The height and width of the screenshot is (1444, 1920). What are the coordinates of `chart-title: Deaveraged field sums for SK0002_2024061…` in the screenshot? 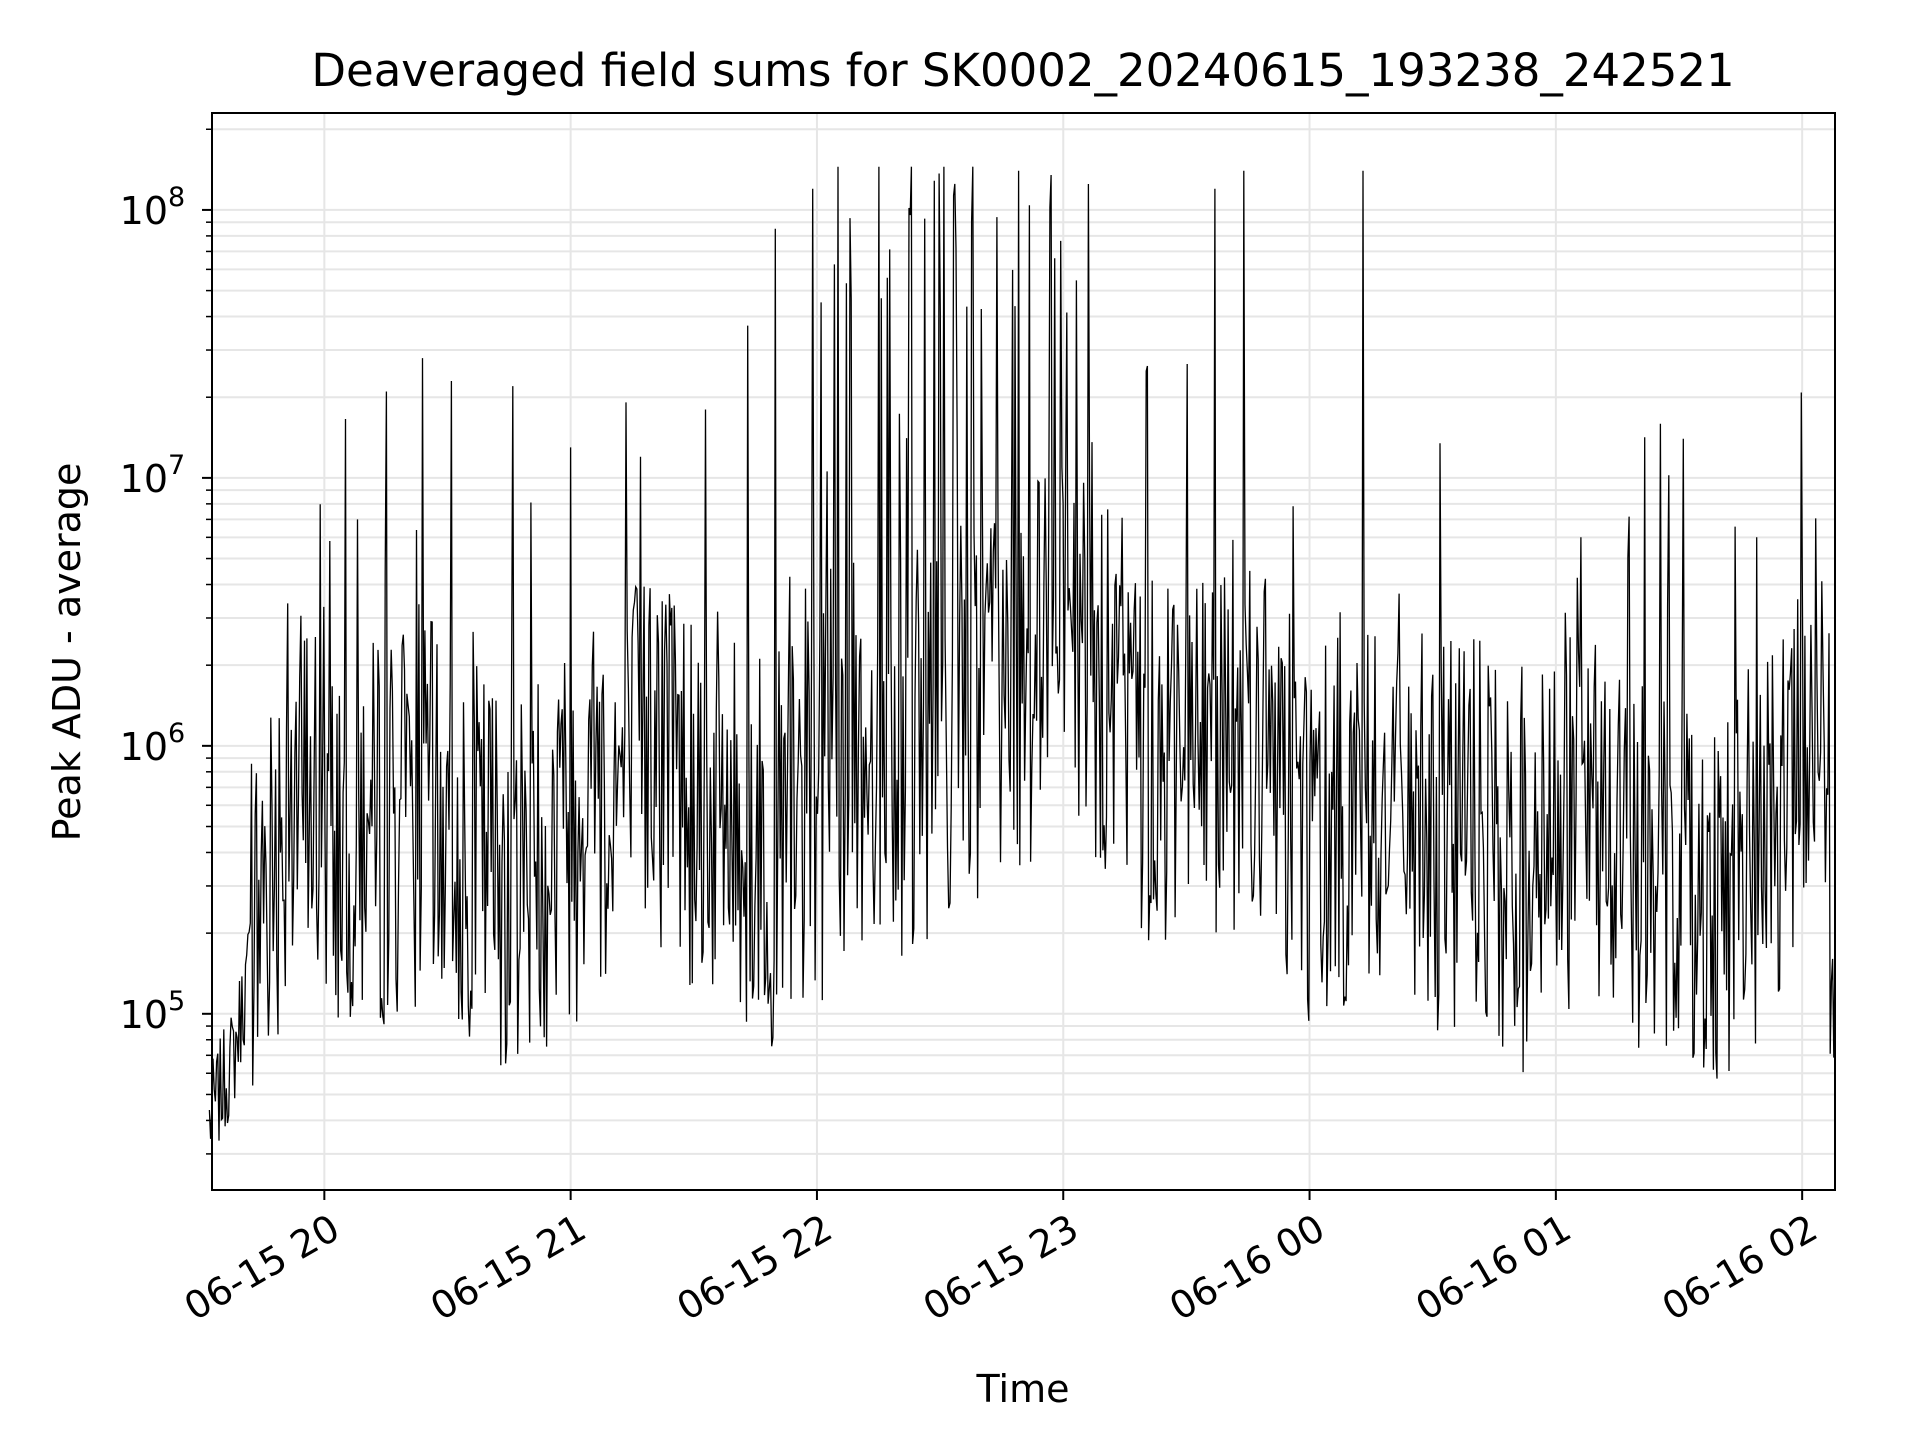 It's located at (1022, 70).